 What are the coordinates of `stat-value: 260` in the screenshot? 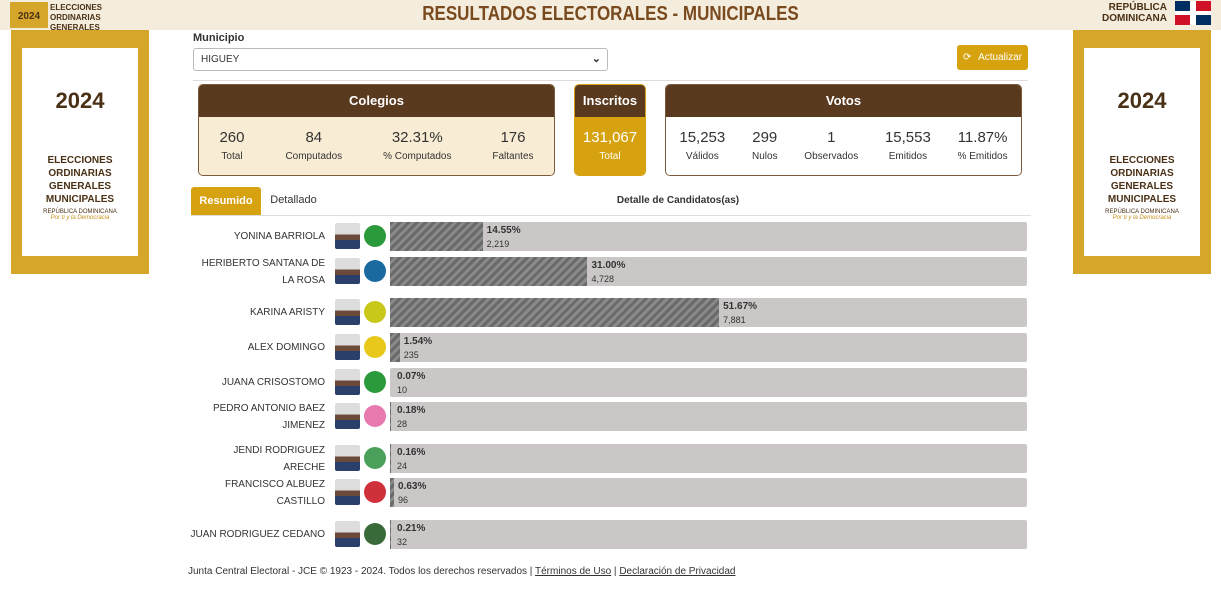 It's located at (232, 137).